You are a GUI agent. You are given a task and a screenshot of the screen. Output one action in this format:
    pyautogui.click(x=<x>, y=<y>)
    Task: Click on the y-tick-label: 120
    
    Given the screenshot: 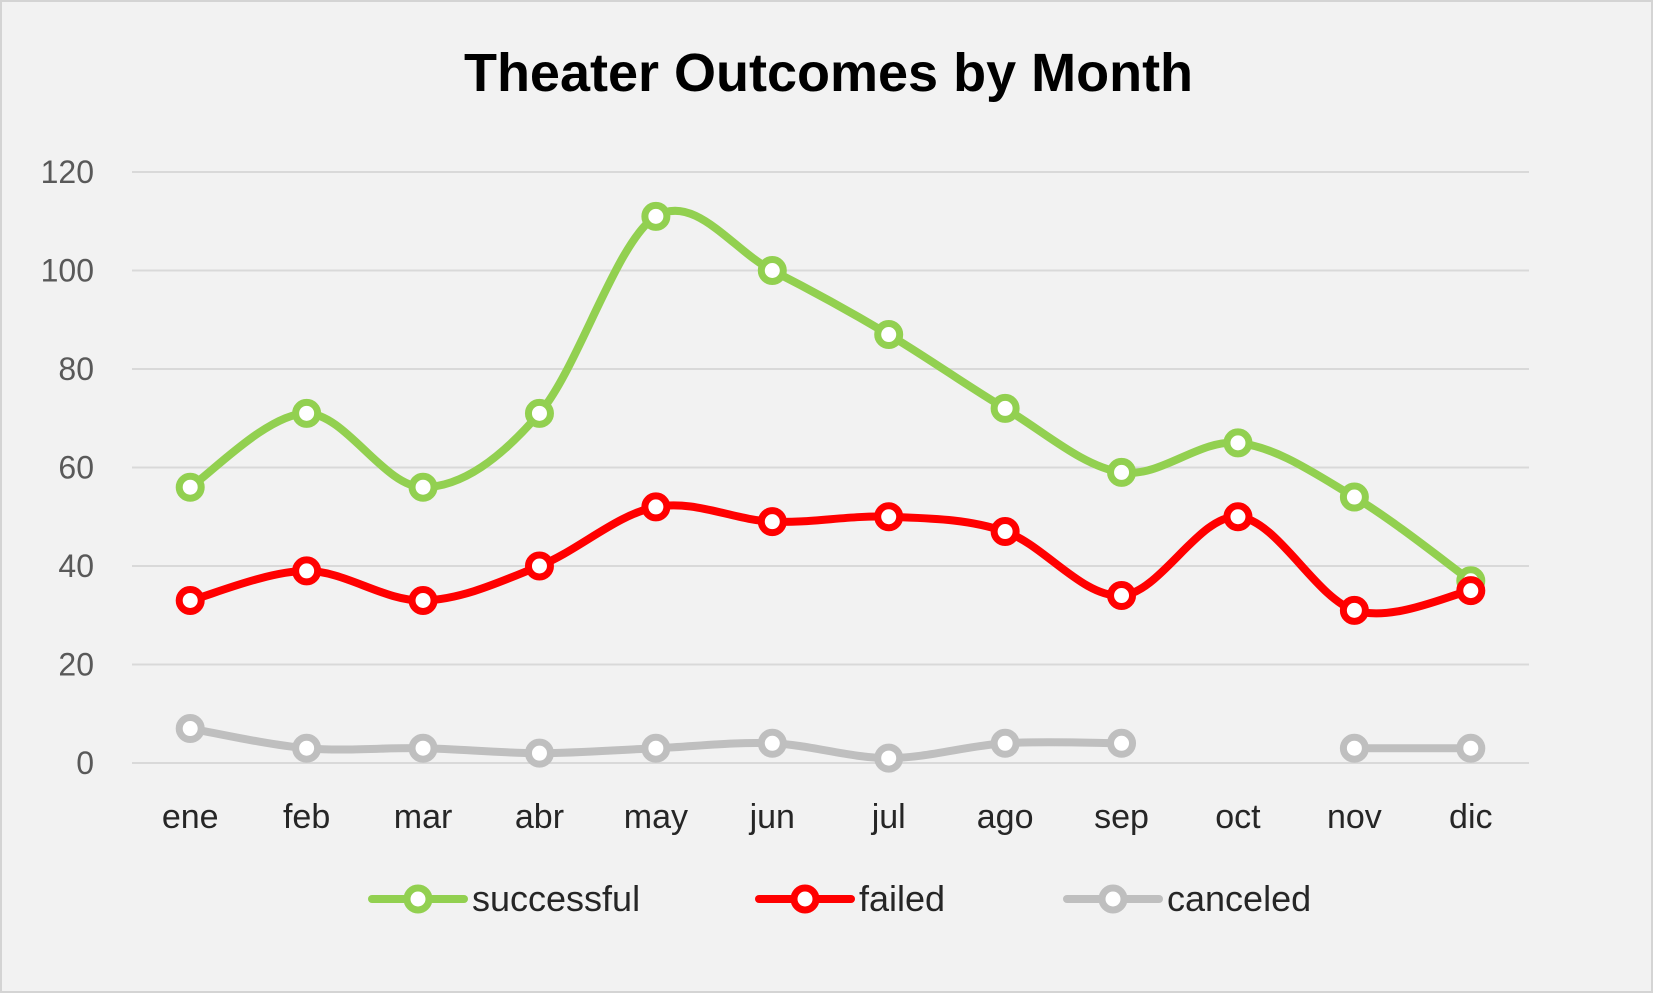 What is the action you would take?
    pyautogui.click(x=67, y=172)
    